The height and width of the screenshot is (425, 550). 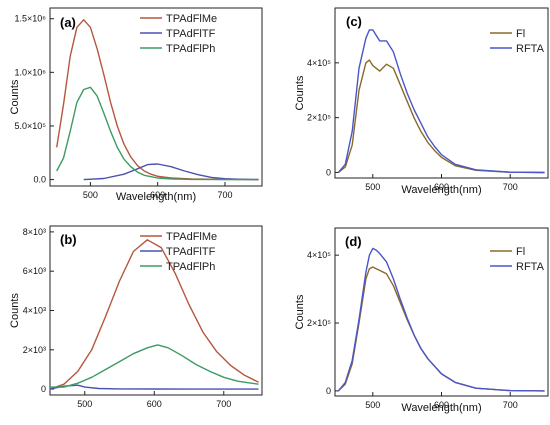 What do you see at coordinates (68, 239) in the screenshot?
I see `panel-label: (b)` at bounding box center [68, 239].